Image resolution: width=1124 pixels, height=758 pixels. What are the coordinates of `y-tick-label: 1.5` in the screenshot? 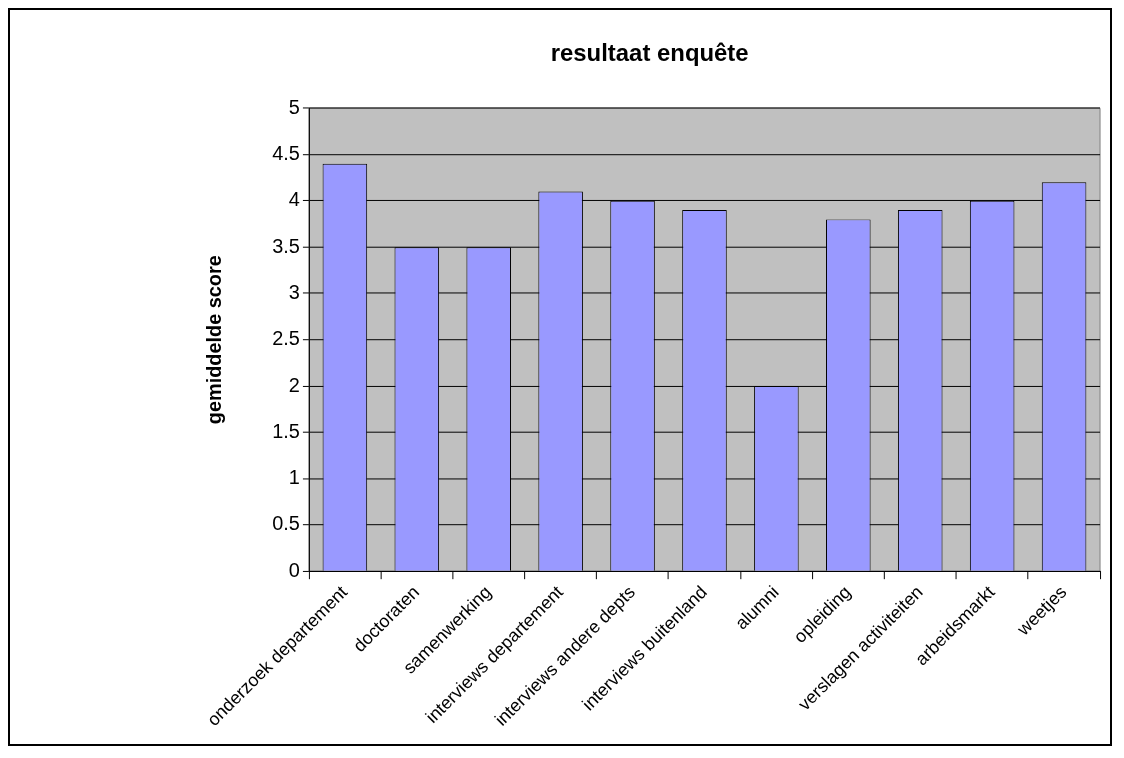 It's located at (286, 430).